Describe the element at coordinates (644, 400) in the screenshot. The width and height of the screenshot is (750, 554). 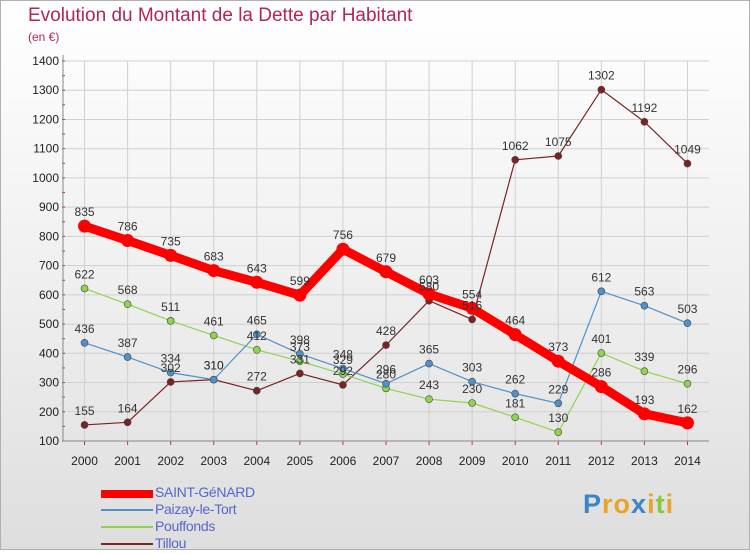
I see `data-label-saint-g-nard: 193` at that location.